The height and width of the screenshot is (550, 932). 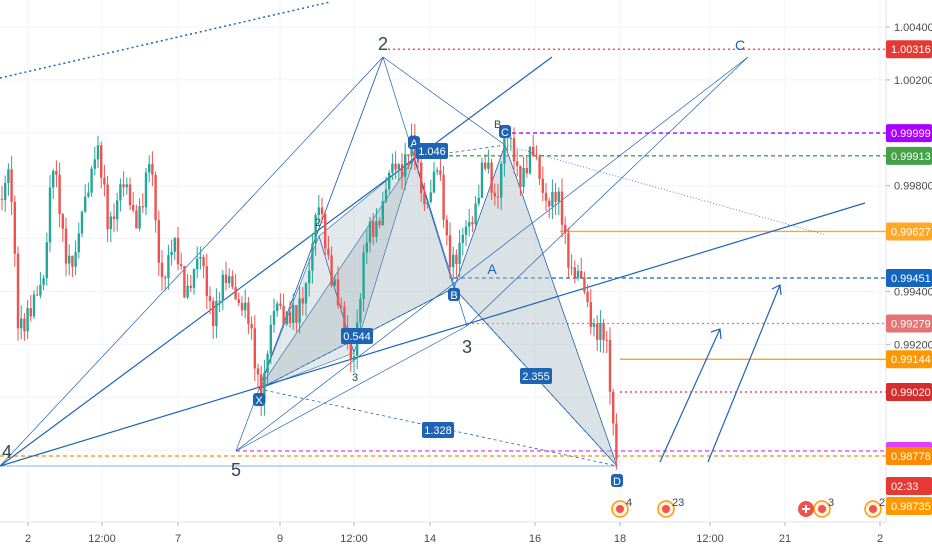 What do you see at coordinates (617, 482) in the screenshot?
I see `harmonic-point-label: D` at bounding box center [617, 482].